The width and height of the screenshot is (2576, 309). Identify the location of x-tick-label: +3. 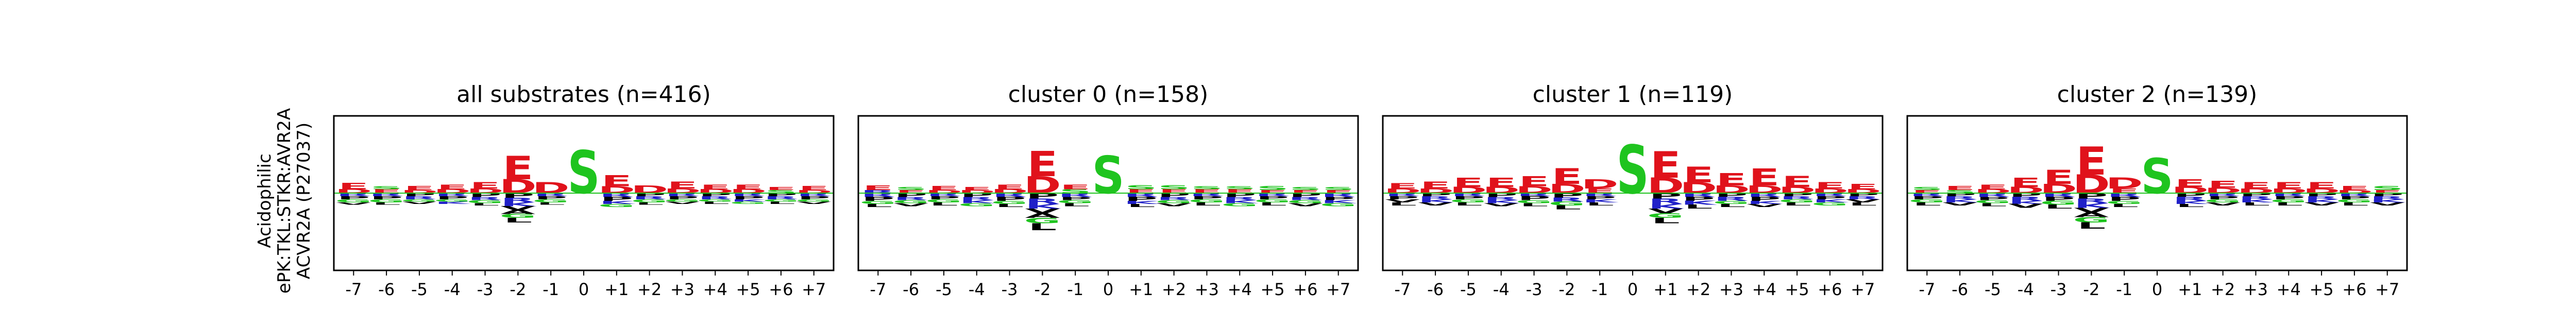
(1207, 289).